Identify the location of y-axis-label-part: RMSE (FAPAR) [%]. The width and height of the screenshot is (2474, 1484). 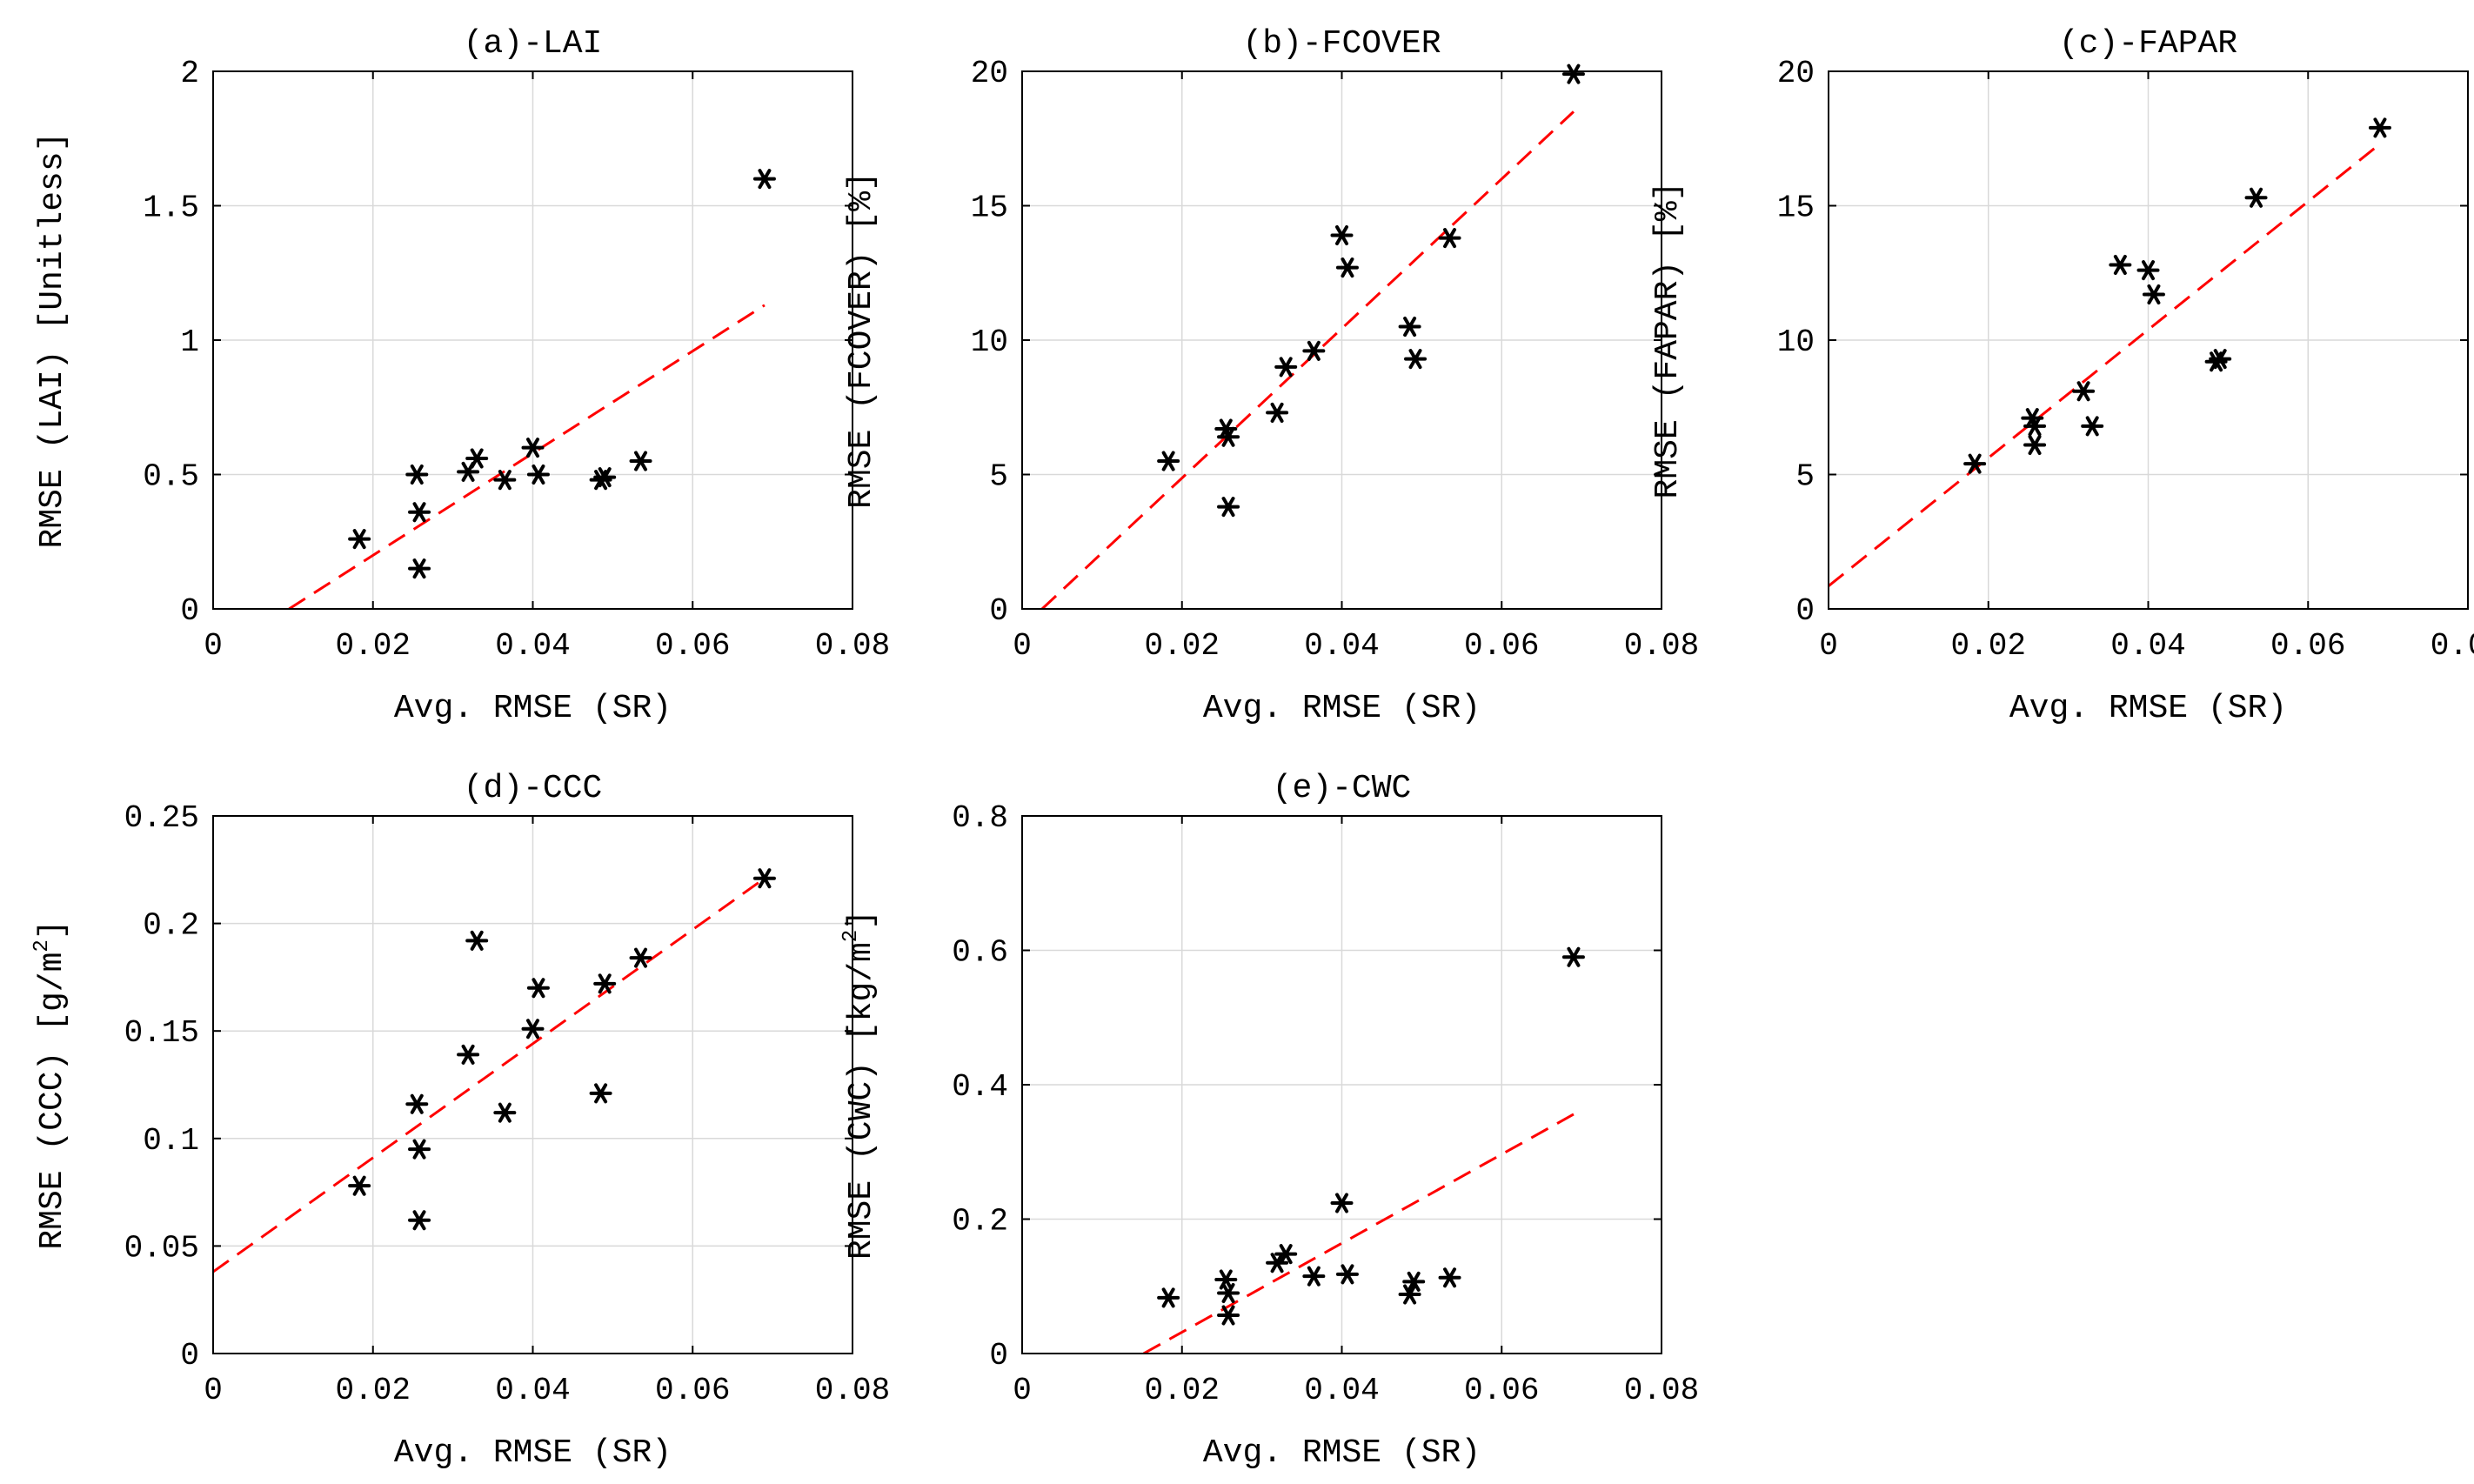
(1668, 340).